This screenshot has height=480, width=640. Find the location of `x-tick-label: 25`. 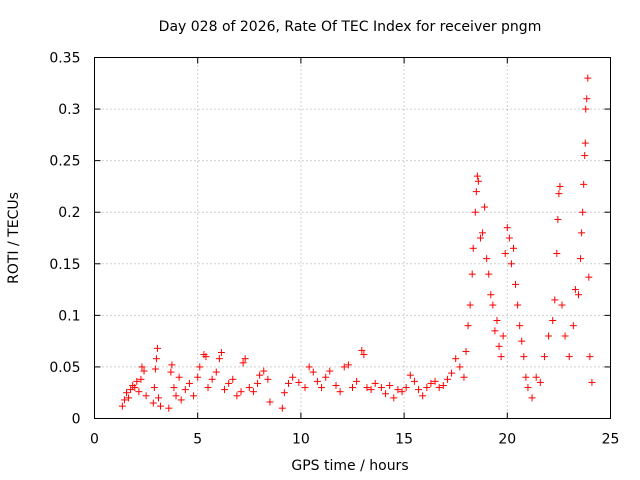

x-tick-label: 25 is located at coordinates (611, 440).